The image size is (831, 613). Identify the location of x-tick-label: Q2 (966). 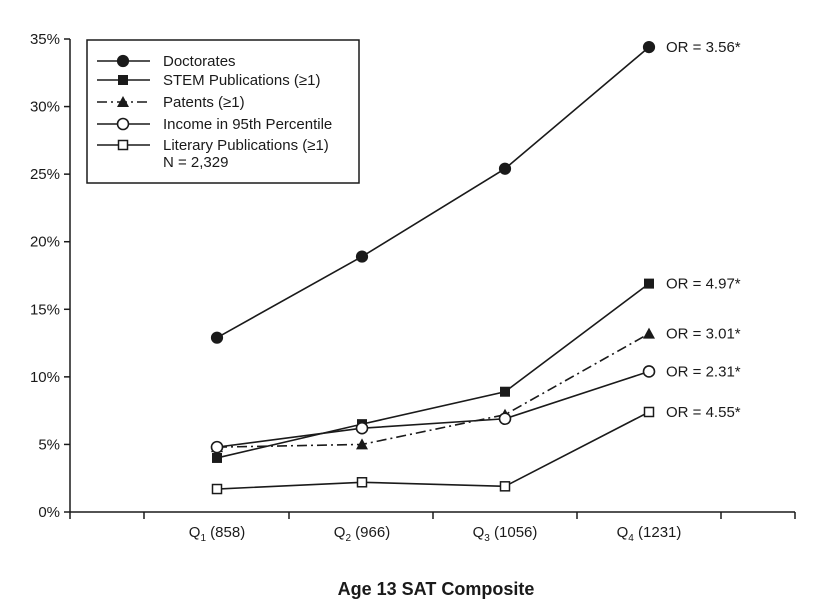
(362, 534).